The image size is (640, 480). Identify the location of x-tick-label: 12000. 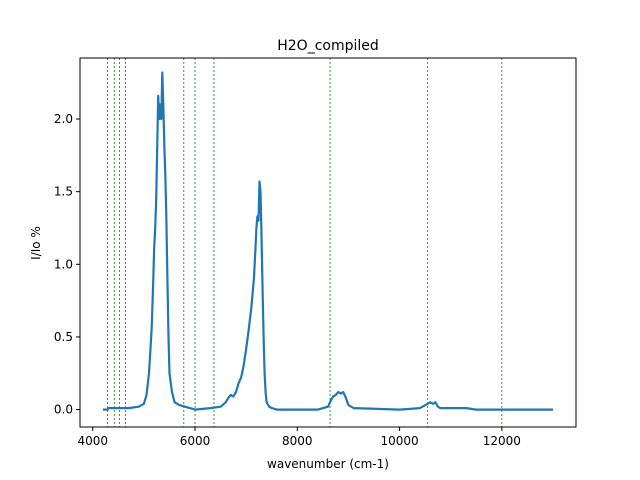
(502, 441).